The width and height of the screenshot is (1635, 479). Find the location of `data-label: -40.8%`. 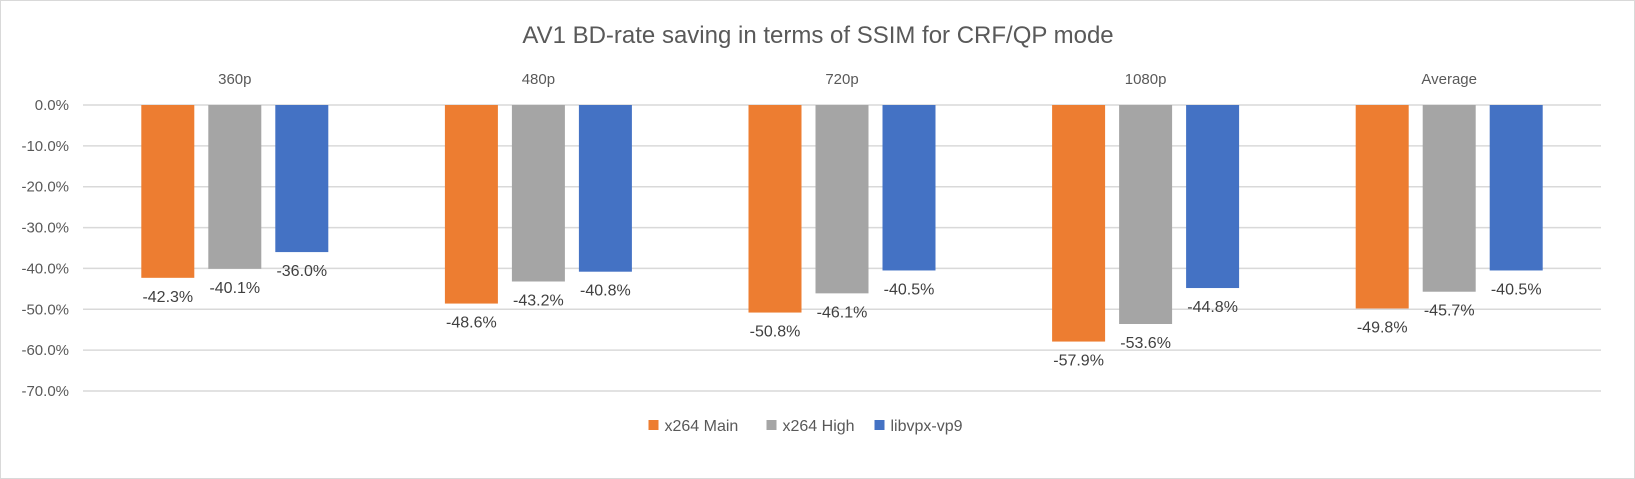

data-label: -40.8% is located at coordinates (605, 291).